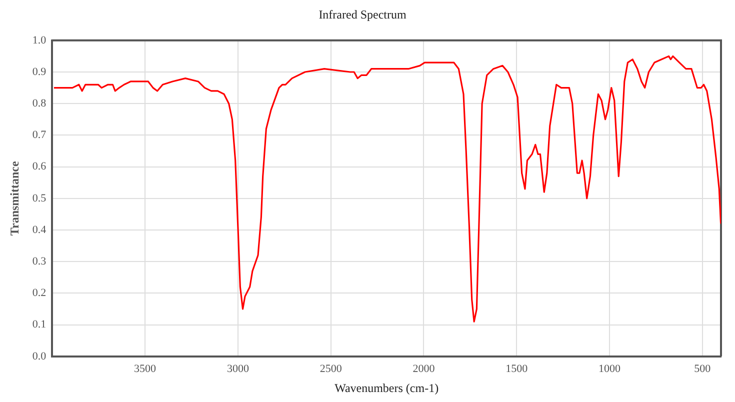  What do you see at coordinates (39, 72) in the screenshot?
I see `y-tick-label: 0.9` at bounding box center [39, 72].